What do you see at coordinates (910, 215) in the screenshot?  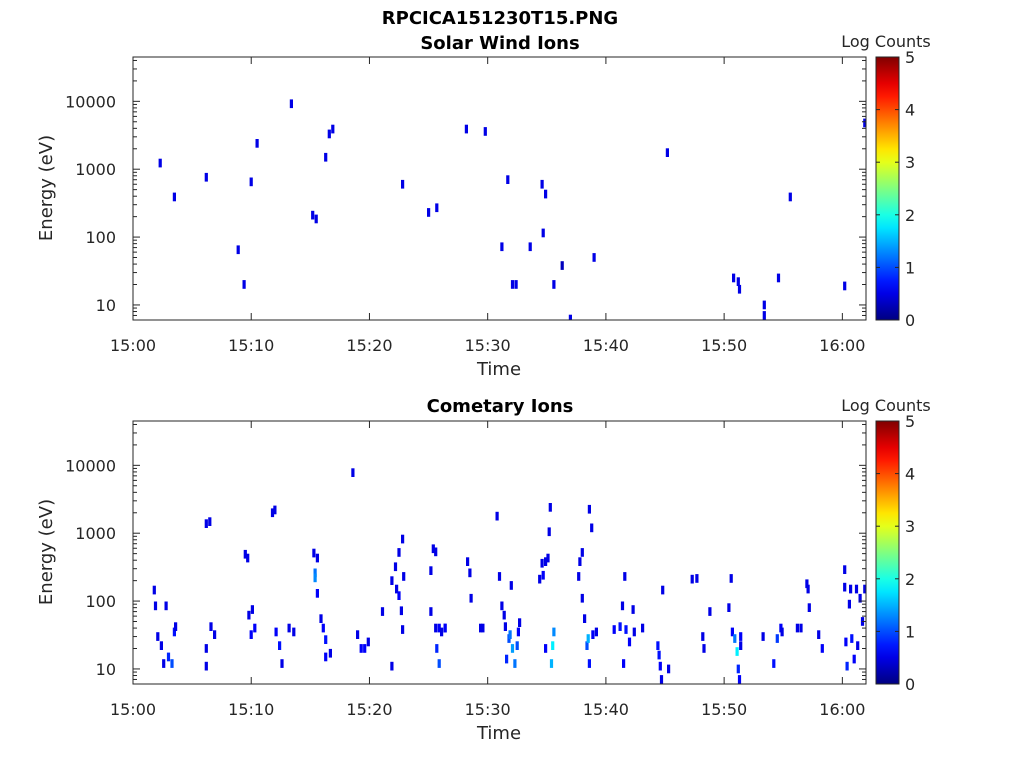 I see `colorbar-tick-label: 2` at bounding box center [910, 215].